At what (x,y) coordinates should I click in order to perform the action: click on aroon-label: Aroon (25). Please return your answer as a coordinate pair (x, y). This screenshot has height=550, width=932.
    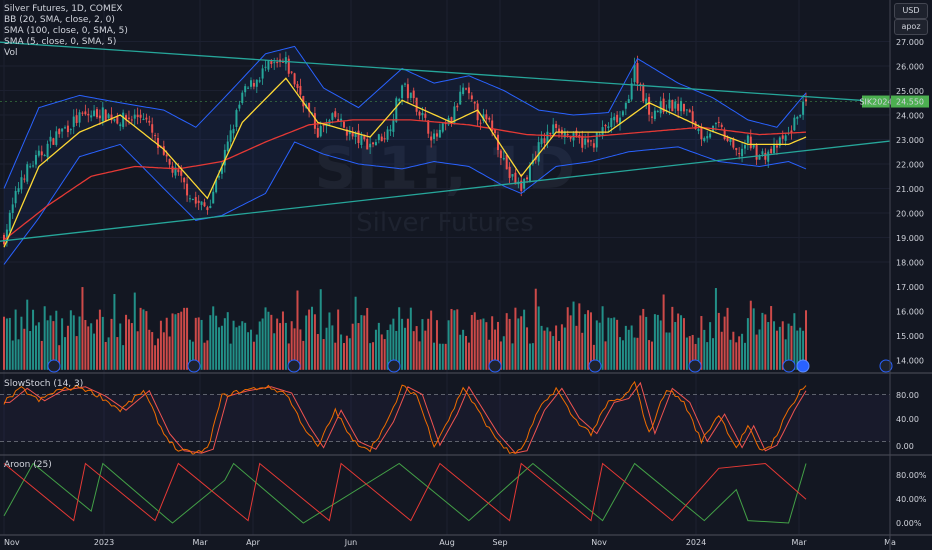
    Looking at the image, I should click on (28, 465).